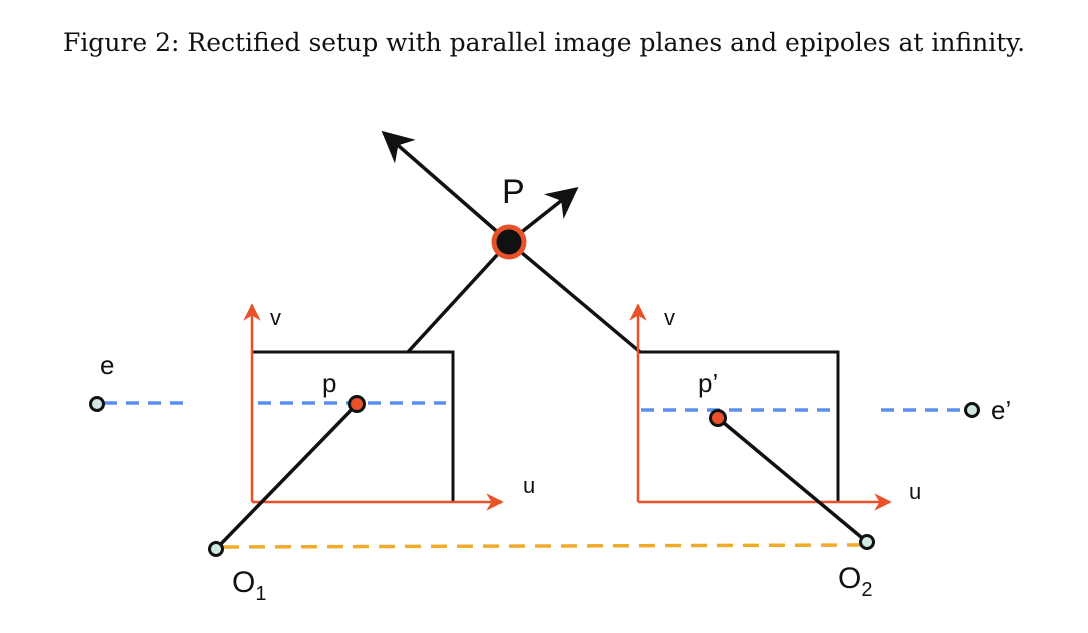 Image resolution: width=1088 pixels, height=633 pixels. What do you see at coordinates (243, 582) in the screenshot?
I see `label-O1-main: O` at bounding box center [243, 582].